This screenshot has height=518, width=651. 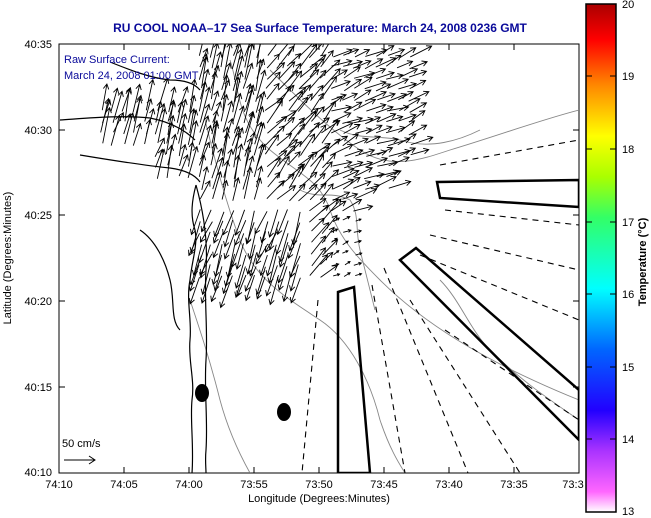 I want to click on colorbar-tick-label: 17, so click(x=628, y=223).